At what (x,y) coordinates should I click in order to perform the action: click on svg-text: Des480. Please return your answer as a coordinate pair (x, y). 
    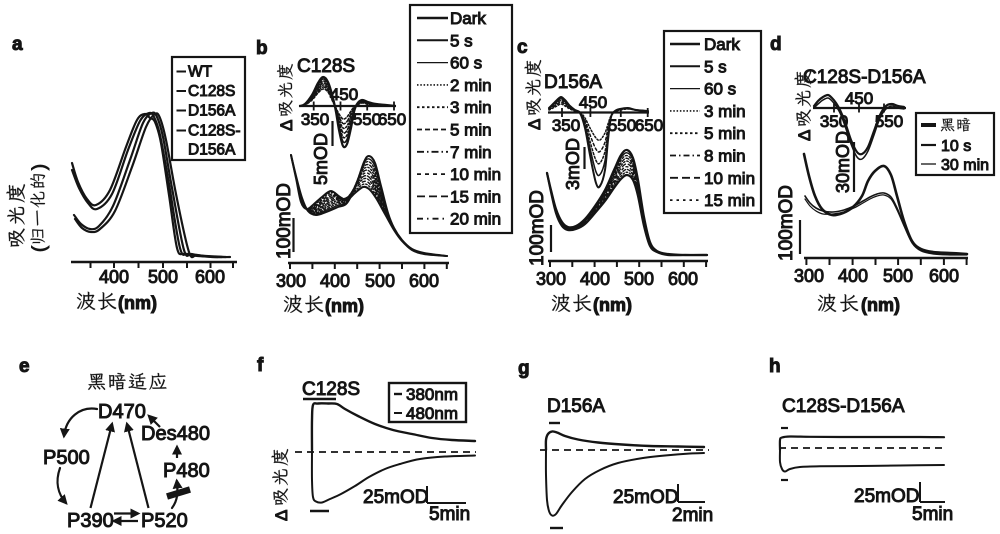
    Looking at the image, I should click on (175, 434).